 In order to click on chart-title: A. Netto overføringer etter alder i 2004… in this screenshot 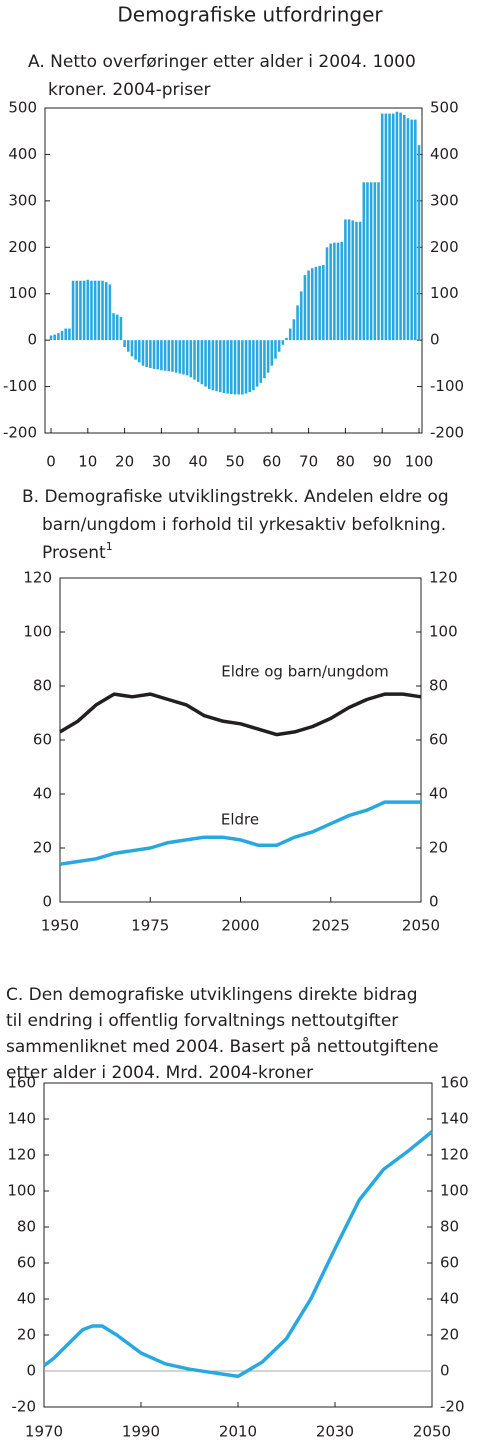, I will do `click(222, 62)`.